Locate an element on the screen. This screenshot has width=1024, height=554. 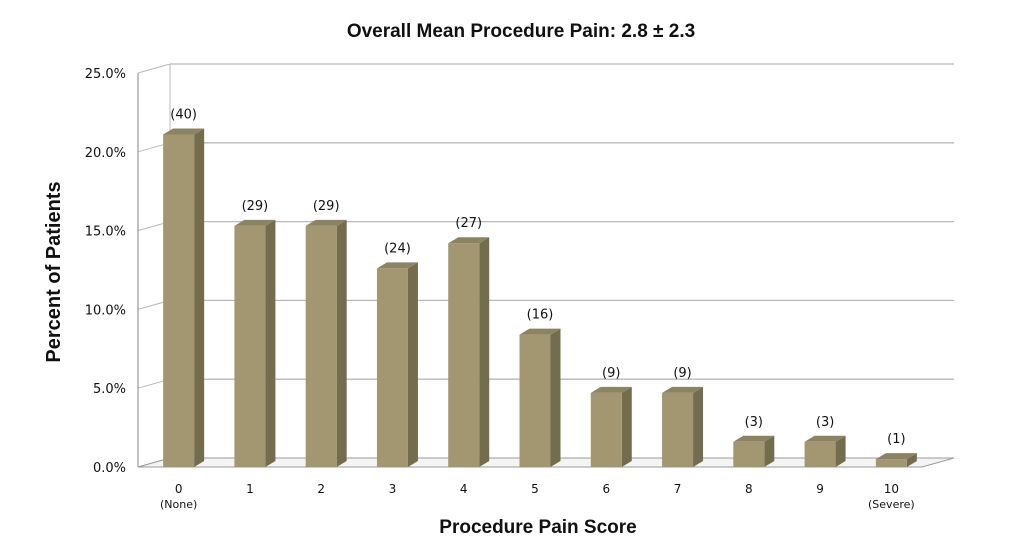
gridline-connector is located at coordinates (154, 68).